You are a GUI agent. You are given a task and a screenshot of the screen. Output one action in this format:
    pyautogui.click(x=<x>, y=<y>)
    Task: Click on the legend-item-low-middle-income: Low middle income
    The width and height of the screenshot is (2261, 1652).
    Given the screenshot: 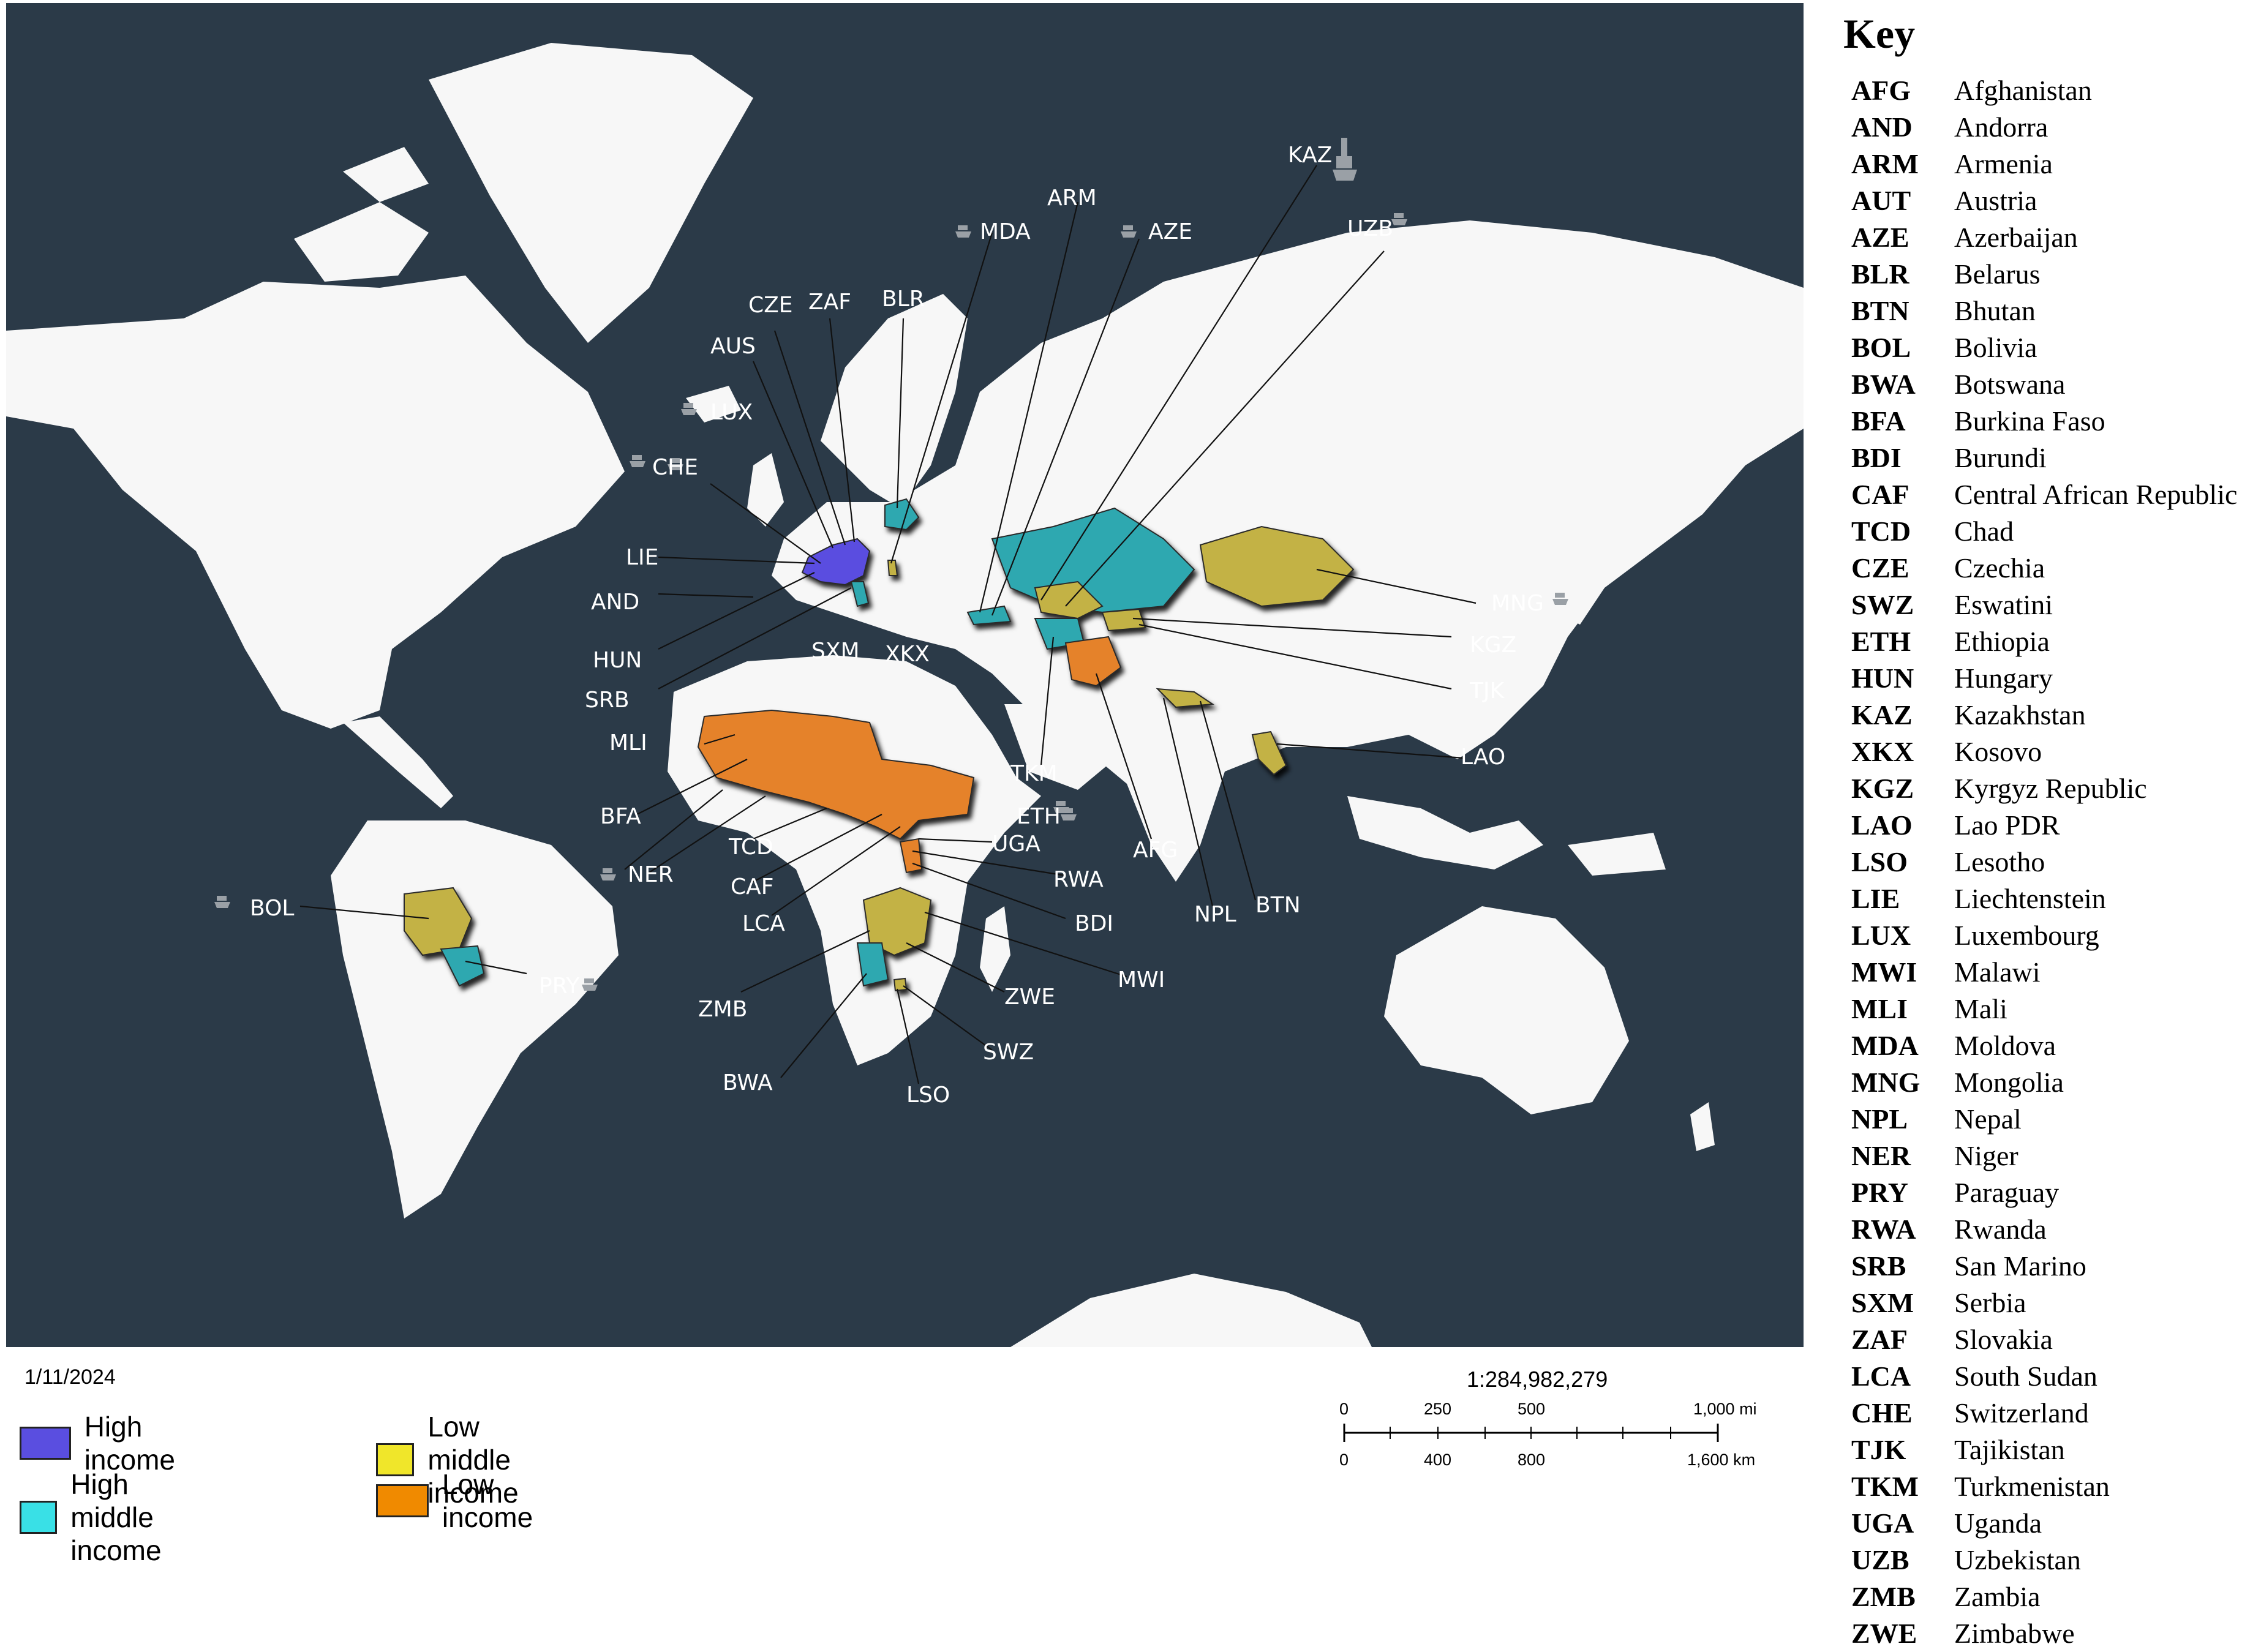 What is the action you would take?
    pyautogui.click(x=463, y=1460)
    